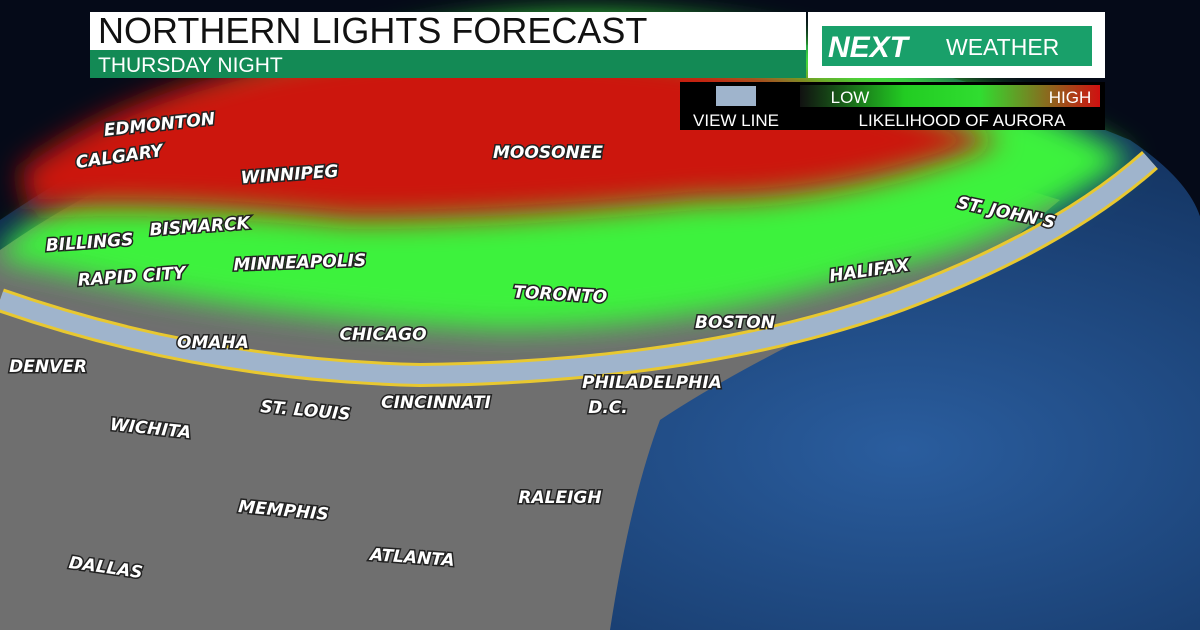 This screenshot has width=1200, height=630. I want to click on city-label: PHILADELPHIA, so click(652, 383).